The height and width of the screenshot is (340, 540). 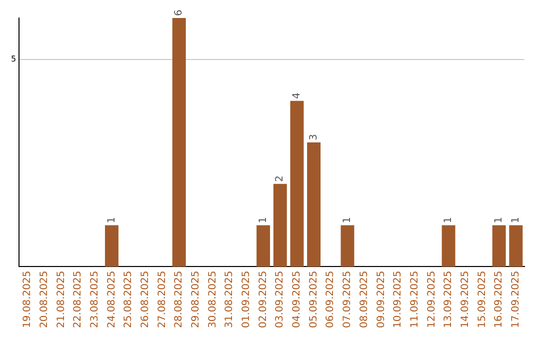 What do you see at coordinates (13, 59) in the screenshot?
I see `y-tick-label: 5` at bounding box center [13, 59].